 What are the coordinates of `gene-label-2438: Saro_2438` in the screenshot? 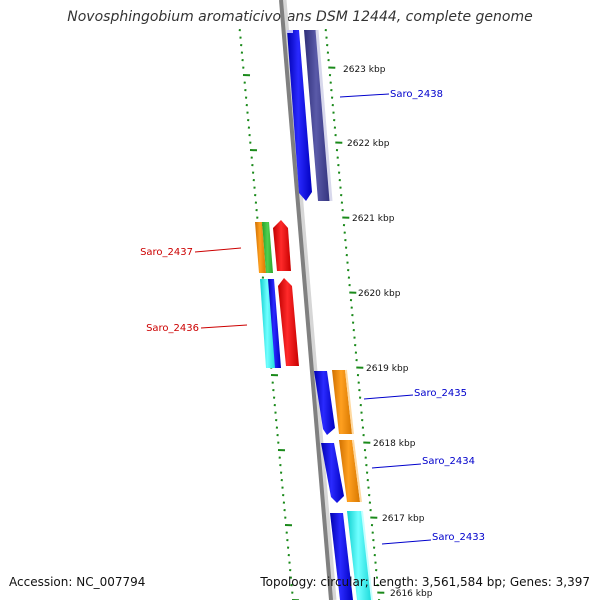 It's located at (416, 94).